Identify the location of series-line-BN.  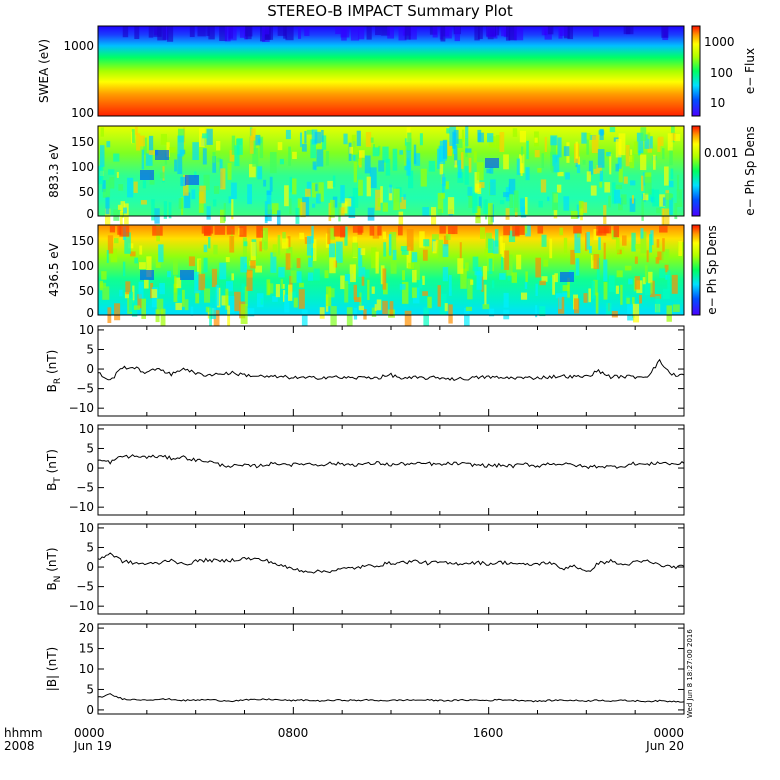
(391, 563).